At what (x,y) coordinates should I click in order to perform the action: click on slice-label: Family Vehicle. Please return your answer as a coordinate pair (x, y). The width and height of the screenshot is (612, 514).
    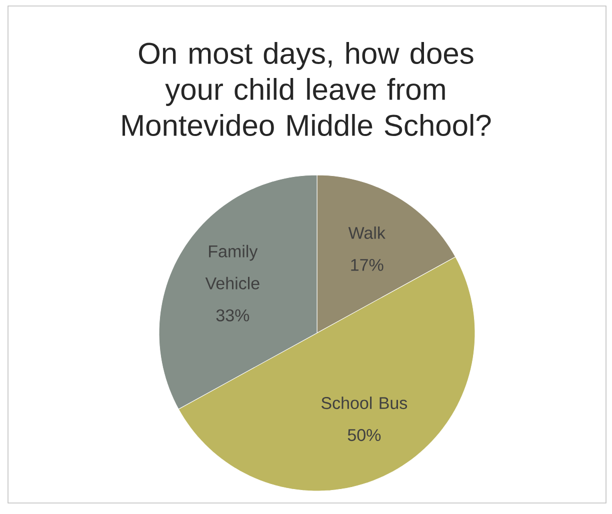
    Looking at the image, I should click on (232, 267).